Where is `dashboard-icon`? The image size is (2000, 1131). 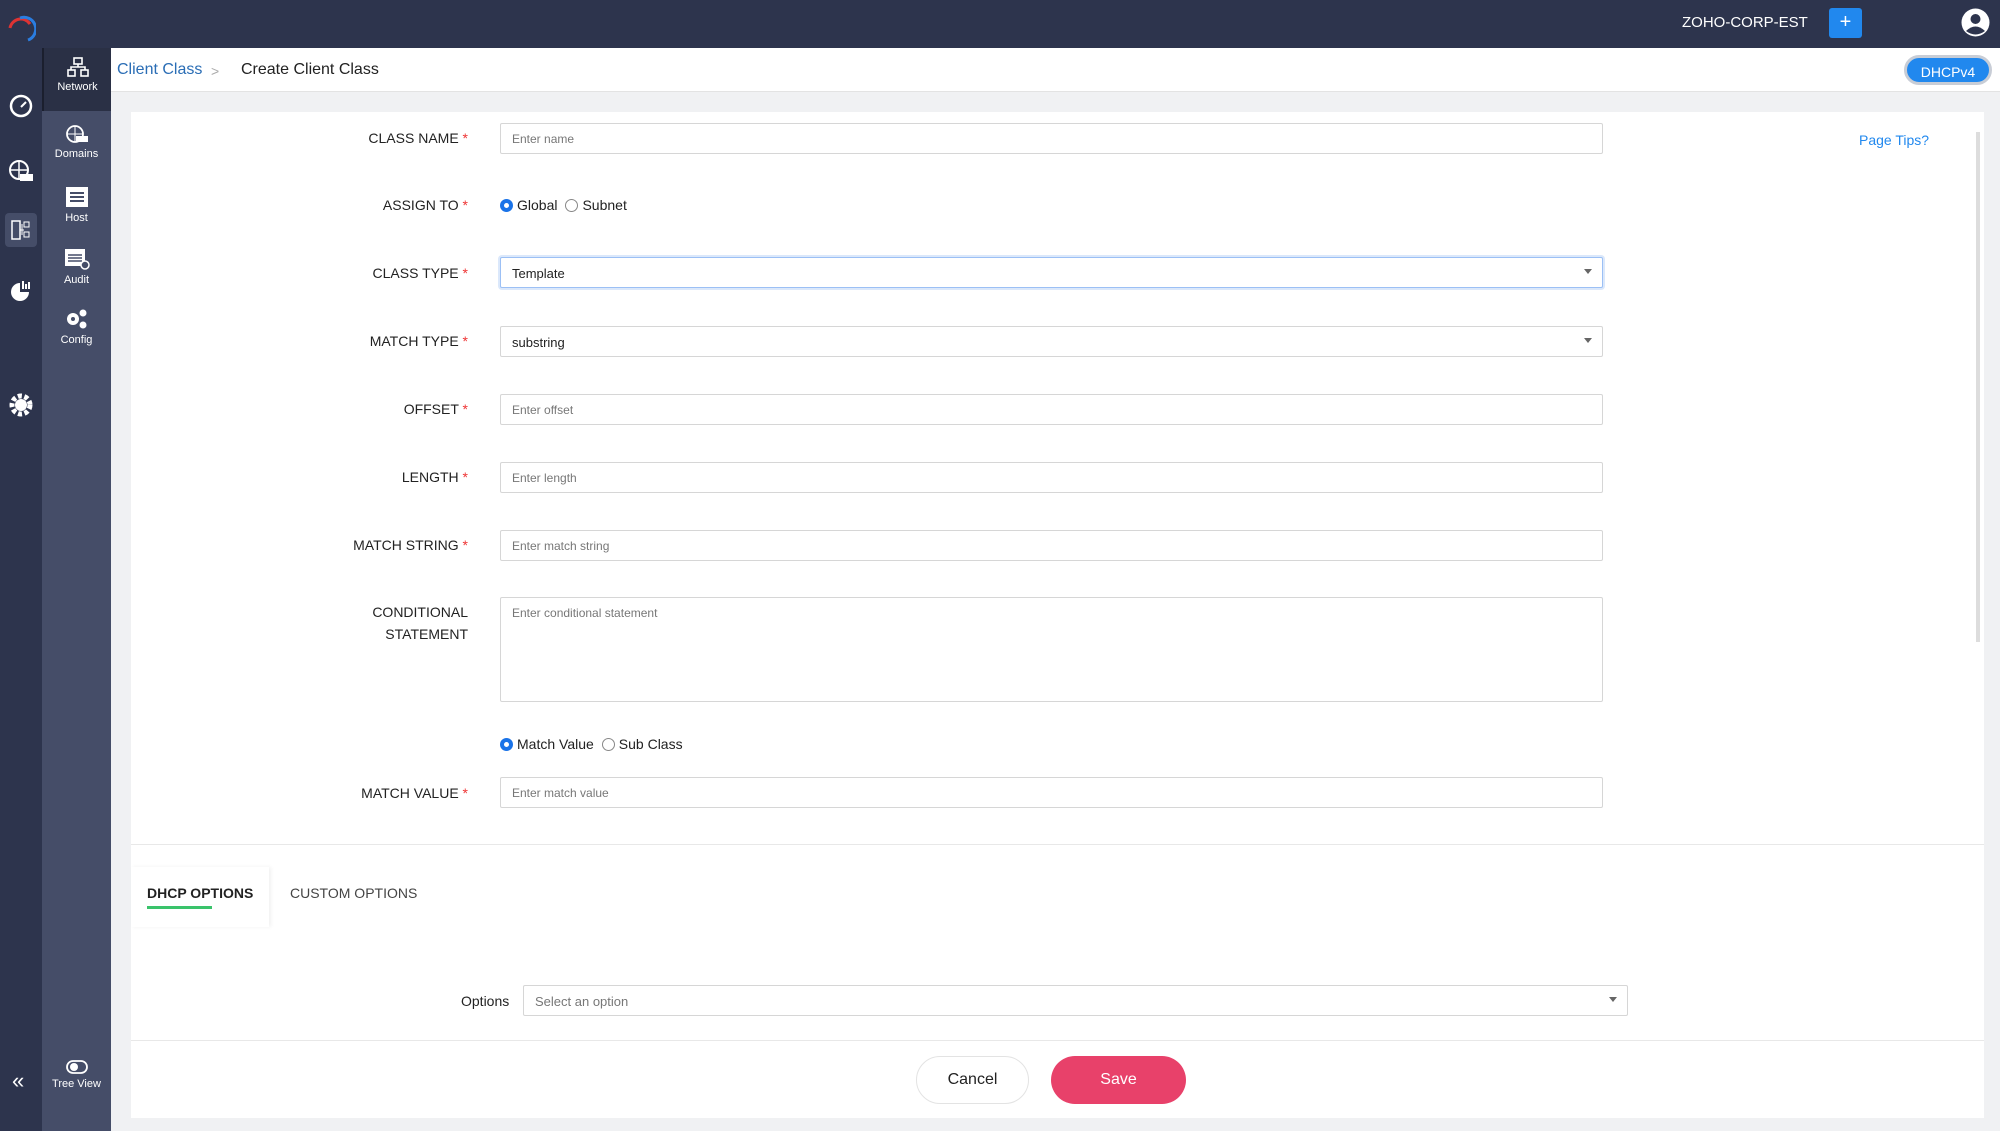
dashboard-icon is located at coordinates (21, 105).